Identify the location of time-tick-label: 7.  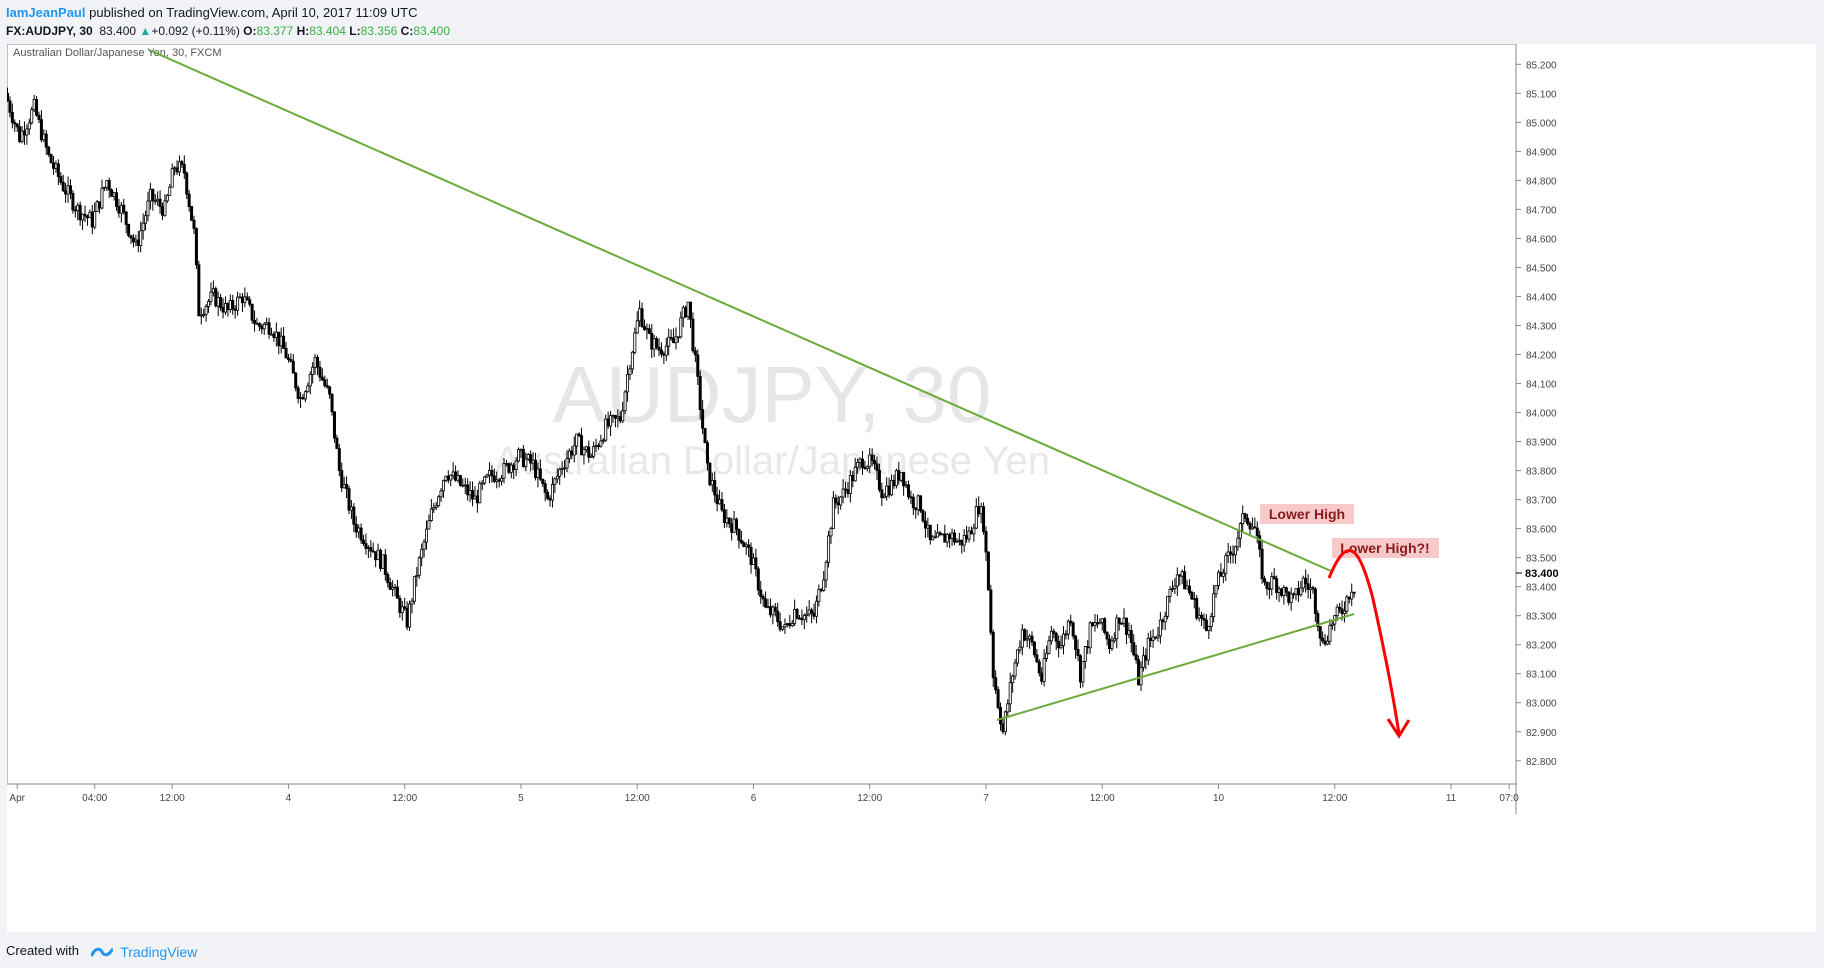
(986, 798).